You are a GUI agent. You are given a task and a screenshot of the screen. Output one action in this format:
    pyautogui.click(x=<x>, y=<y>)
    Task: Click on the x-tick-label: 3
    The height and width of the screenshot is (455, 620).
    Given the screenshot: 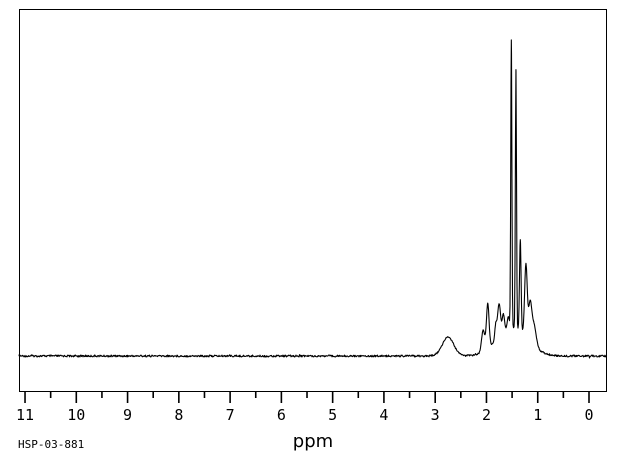 What is the action you would take?
    pyautogui.click(x=435, y=415)
    